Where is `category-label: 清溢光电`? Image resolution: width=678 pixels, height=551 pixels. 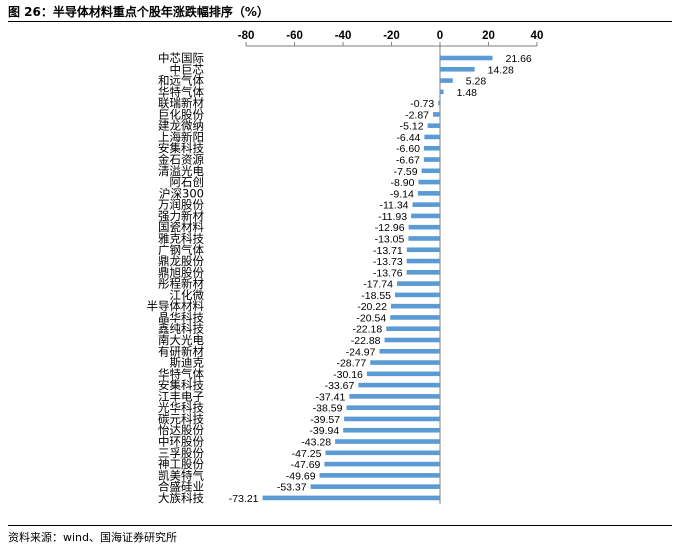 category-label: 清溢光电 is located at coordinates (181, 171).